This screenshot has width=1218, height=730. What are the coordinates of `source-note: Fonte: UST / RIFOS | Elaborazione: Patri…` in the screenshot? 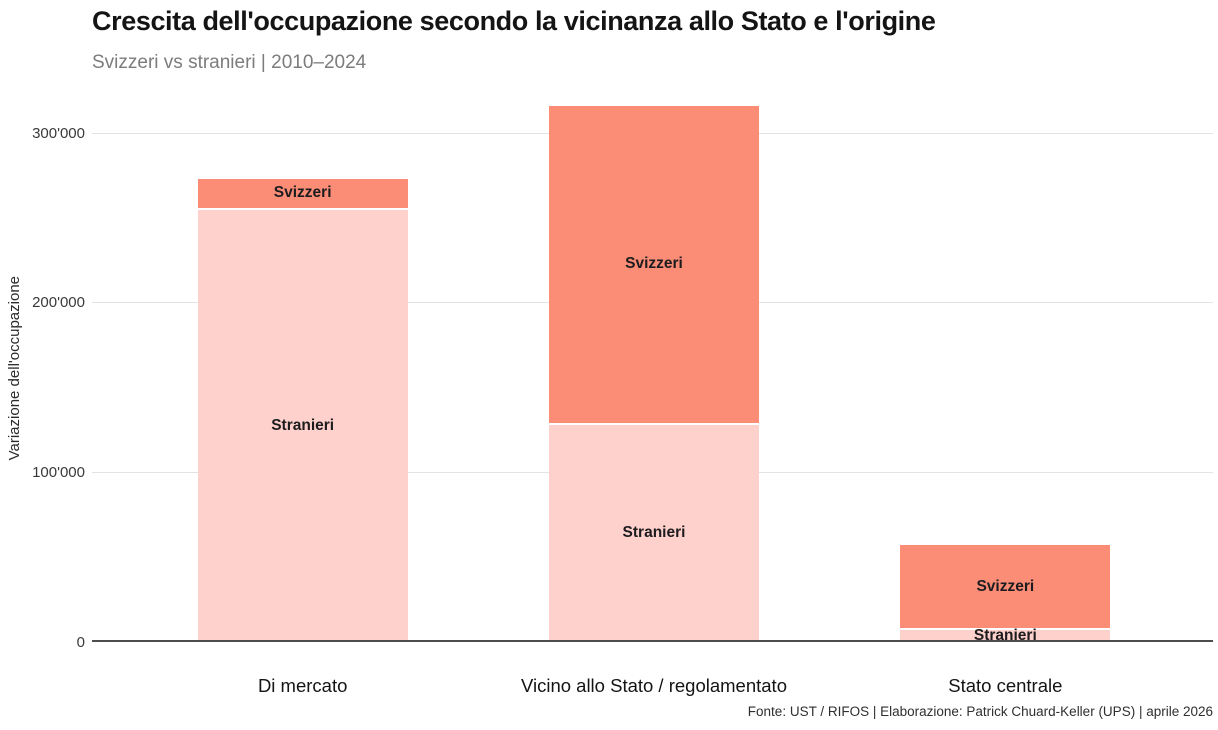 It's located at (980, 711).